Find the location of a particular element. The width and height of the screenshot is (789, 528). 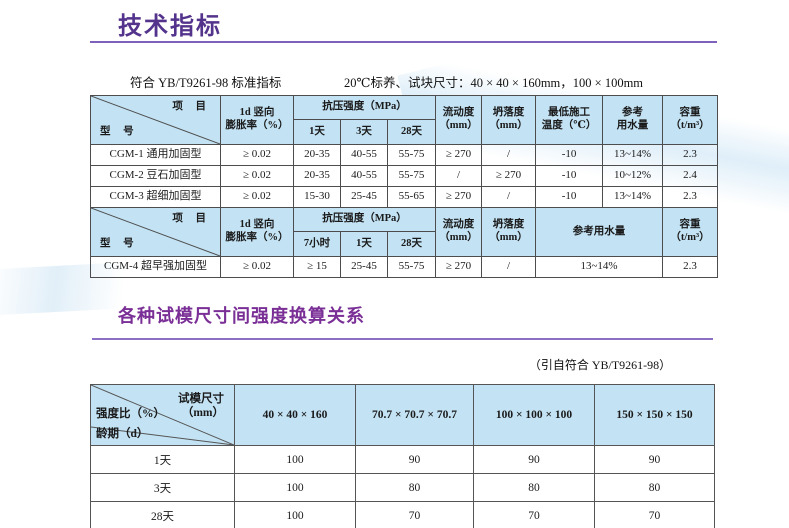

header-line: 参考 is located at coordinates (633, 113).